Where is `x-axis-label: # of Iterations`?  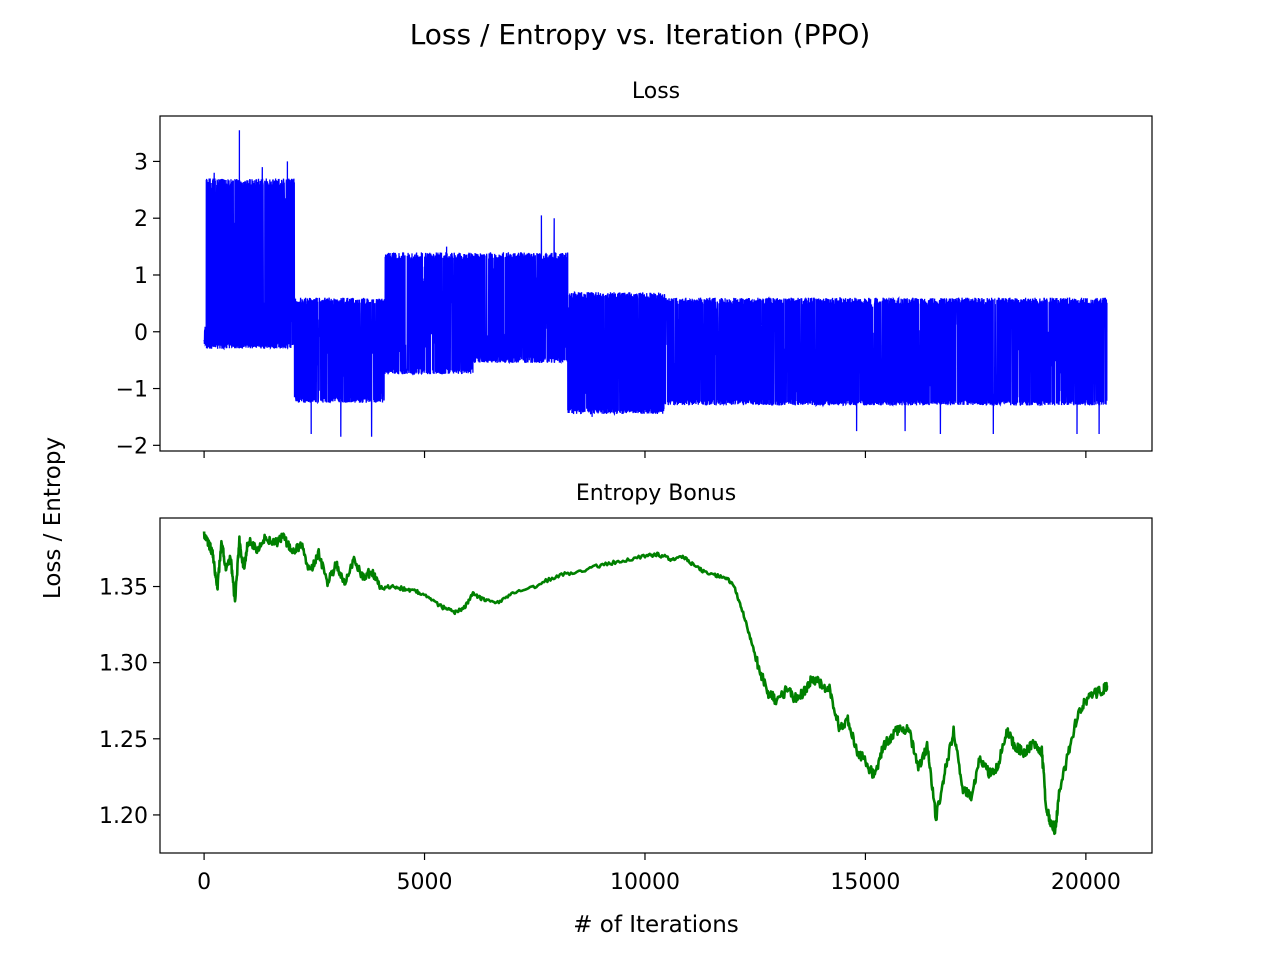
x-axis-label: # of Iterations is located at coordinates (656, 925).